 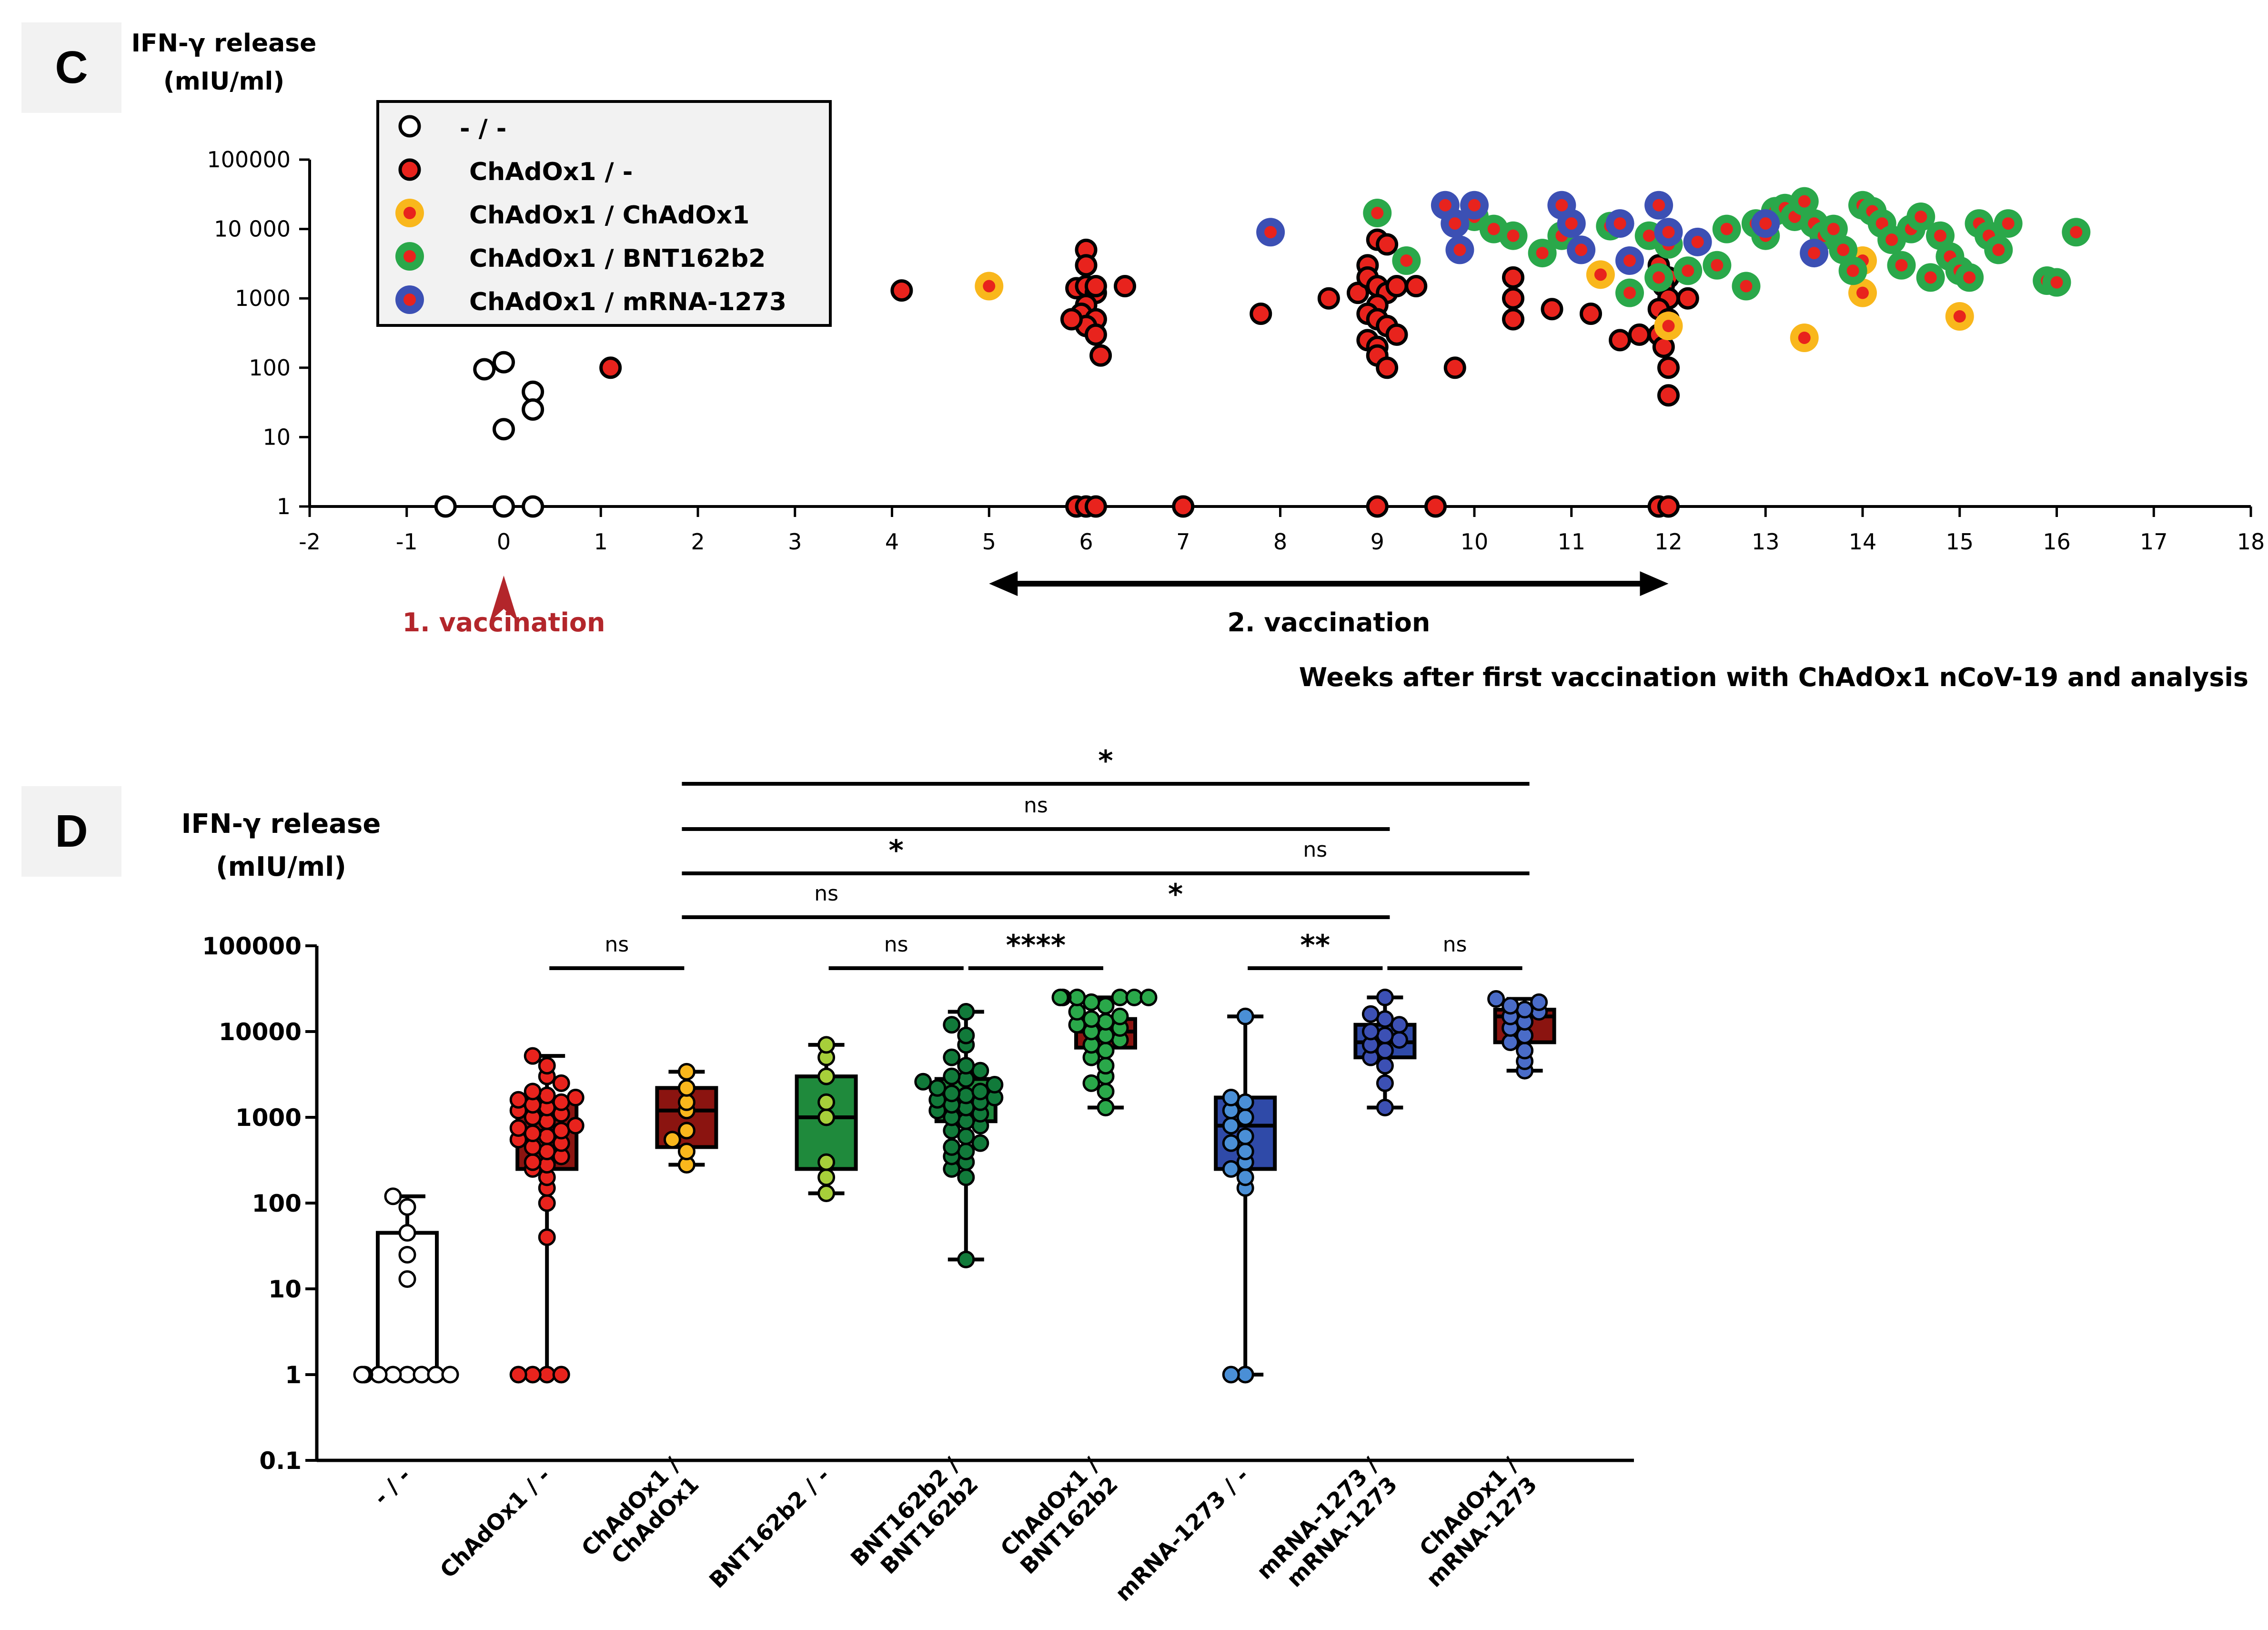 What do you see at coordinates (1328, 622) in the screenshot?
I see `c-second-vaccination-label: 2. vaccination` at bounding box center [1328, 622].